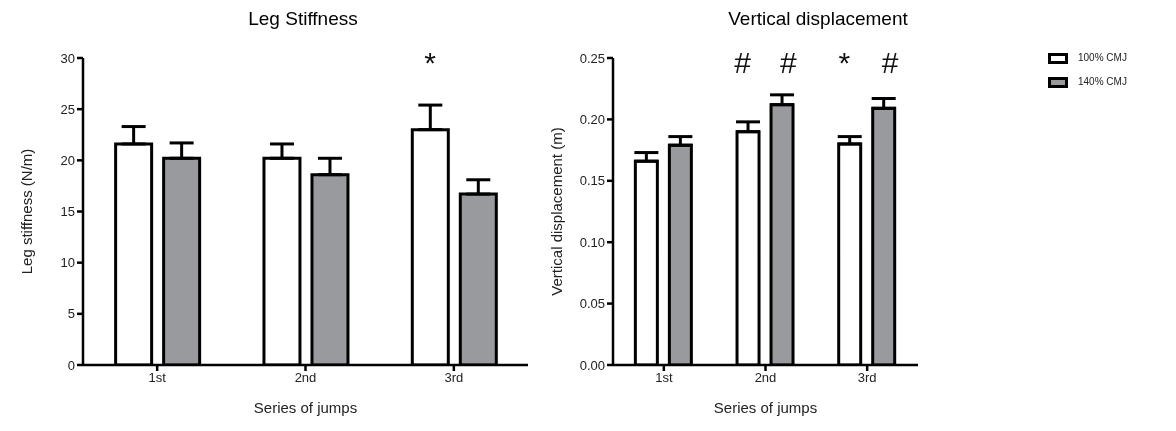  Describe the element at coordinates (303, 19) in the screenshot. I see `chart-title: Leg Stiffness` at that location.